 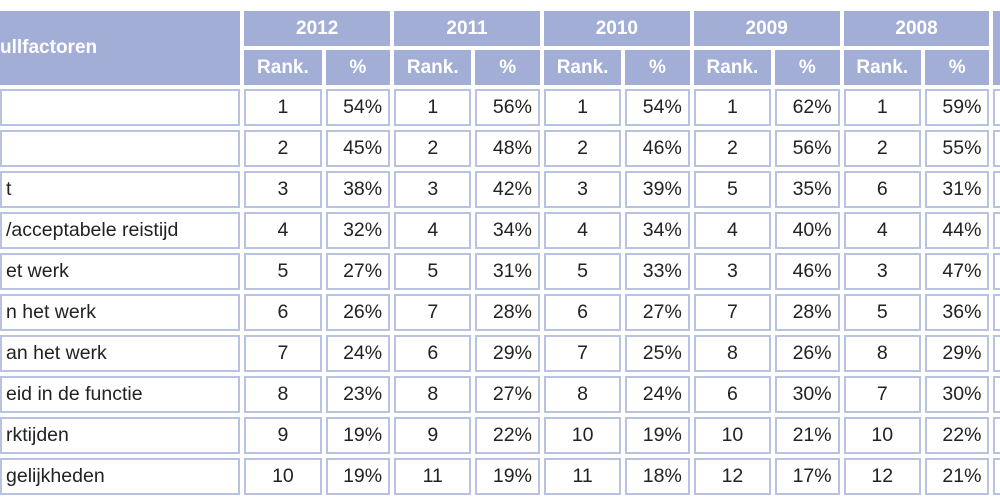 What do you see at coordinates (120, 48) in the screenshot?
I see `factor-column-header: ullfactoren` at bounding box center [120, 48].